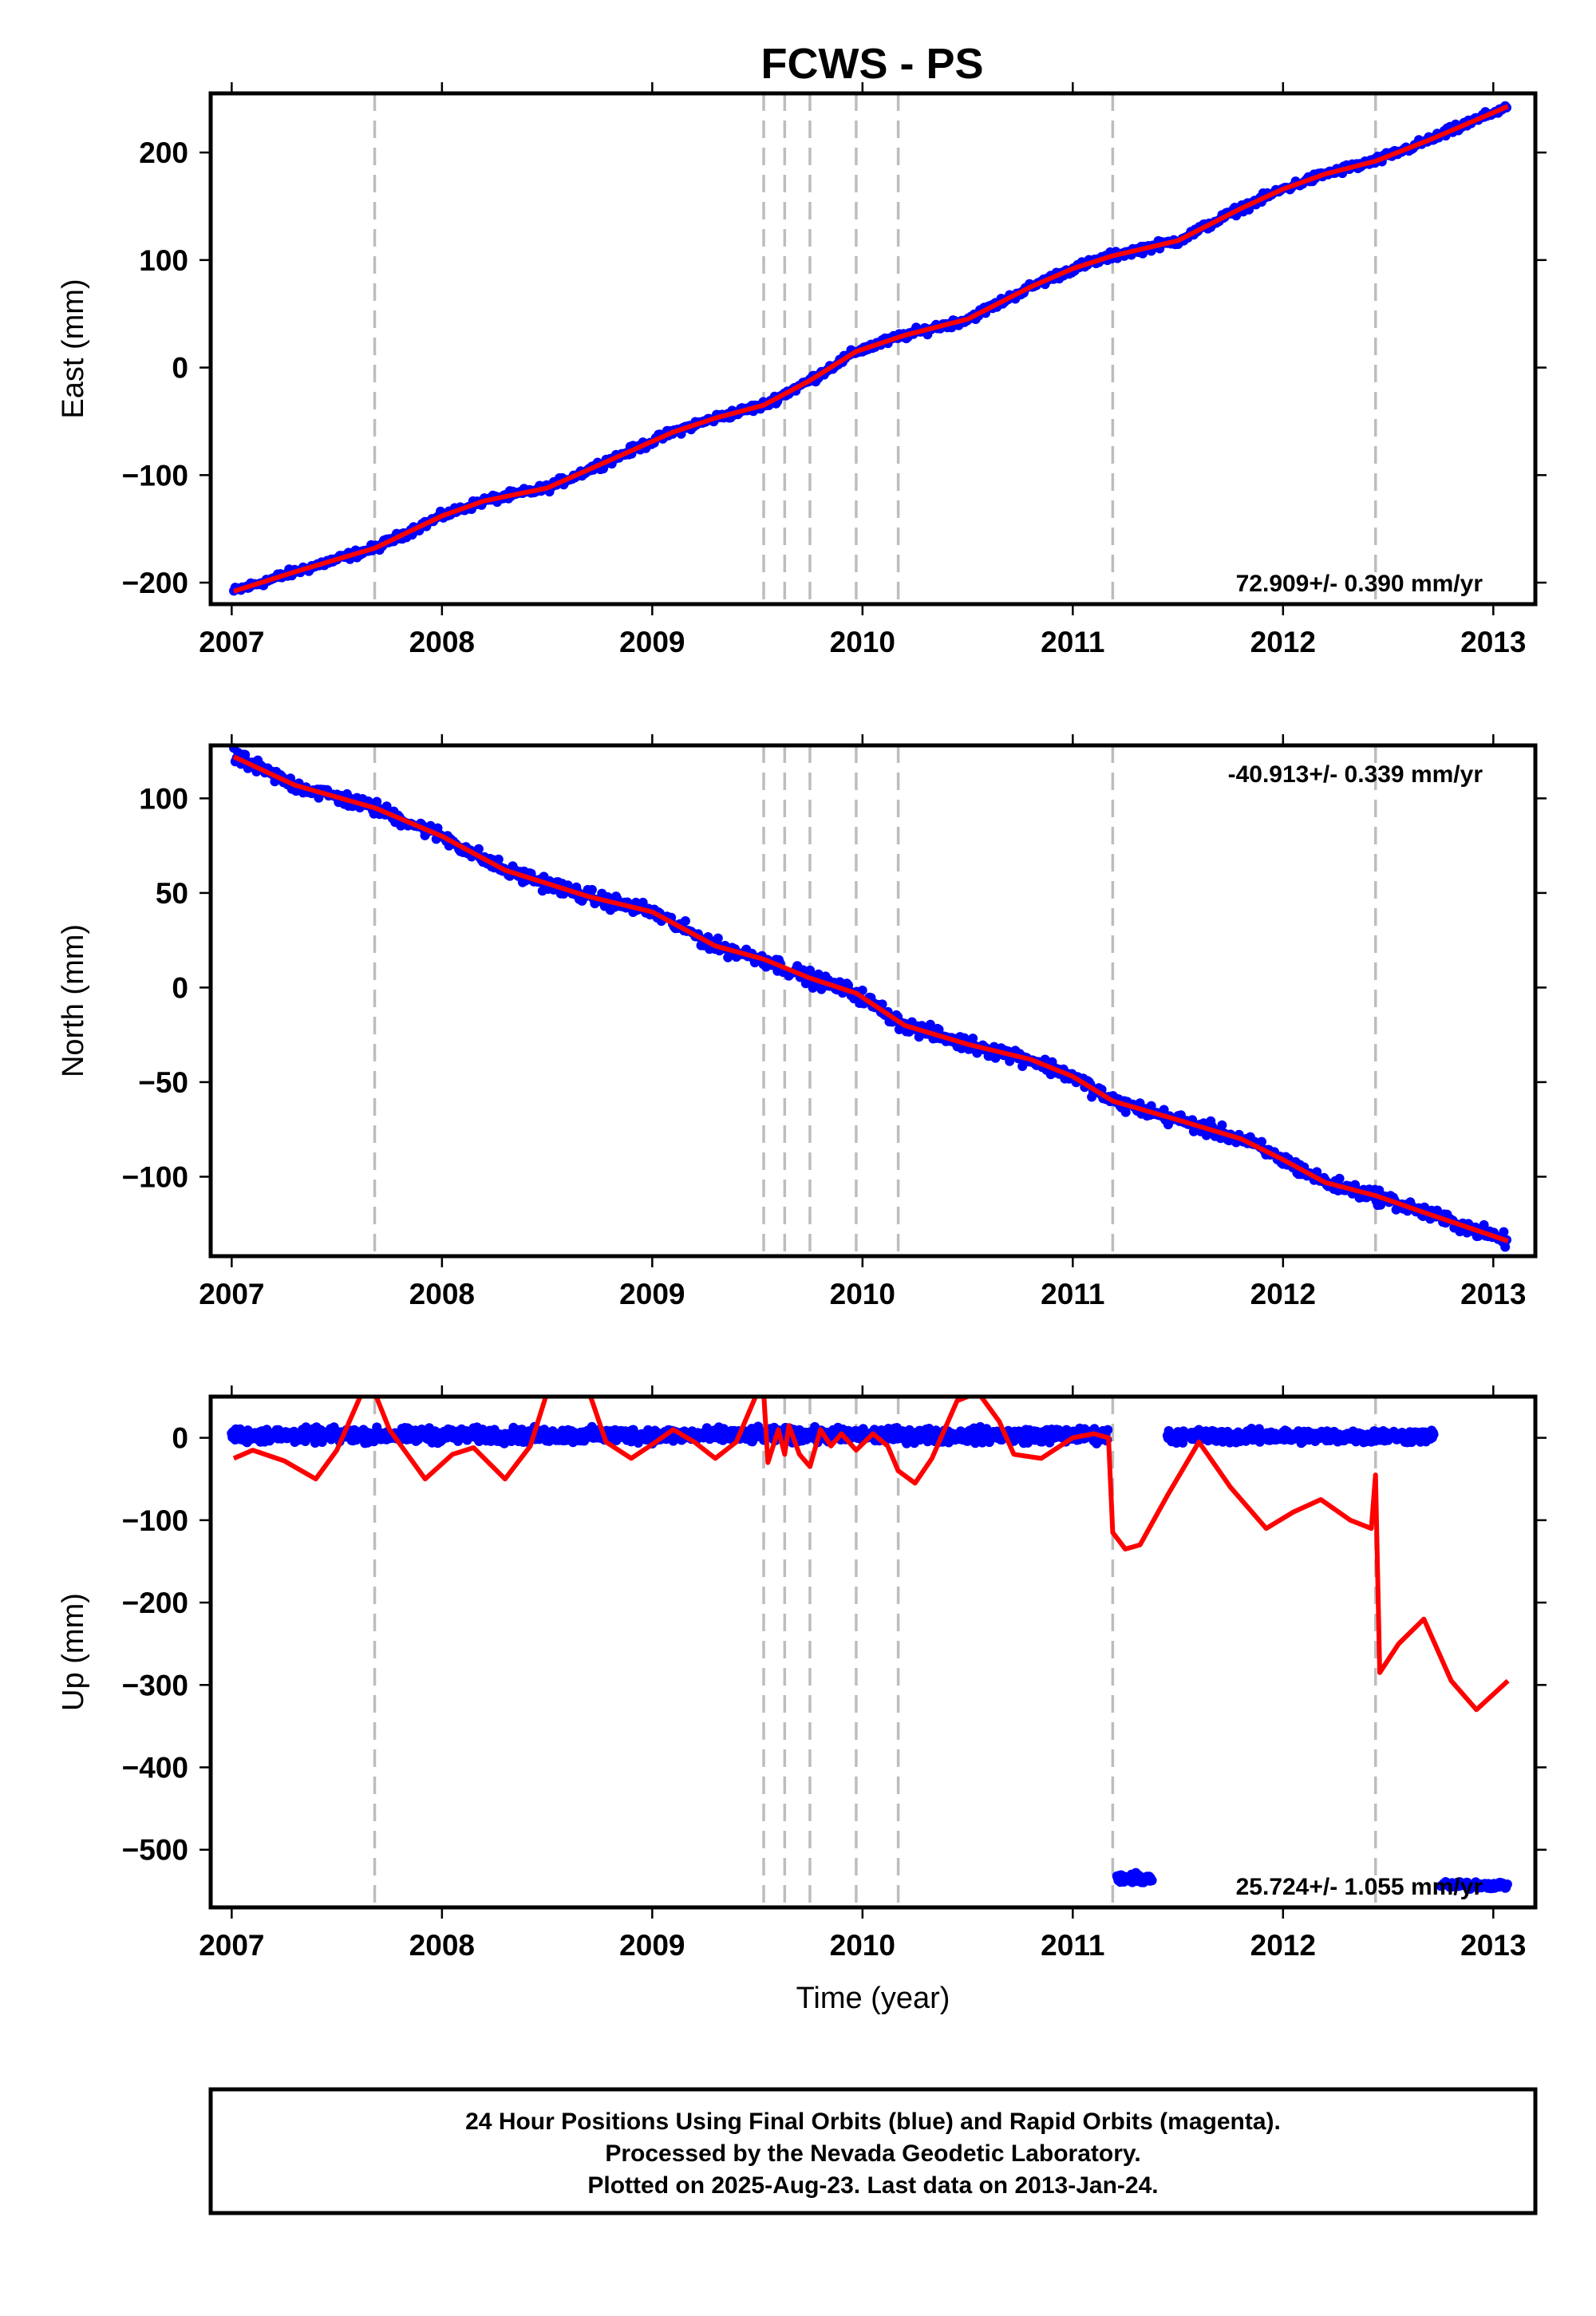 This screenshot has height=2316, width=1596. What do you see at coordinates (1359, 584) in the screenshot?
I see `rate-label: 72.909+/- 0.390 mm/yr` at bounding box center [1359, 584].